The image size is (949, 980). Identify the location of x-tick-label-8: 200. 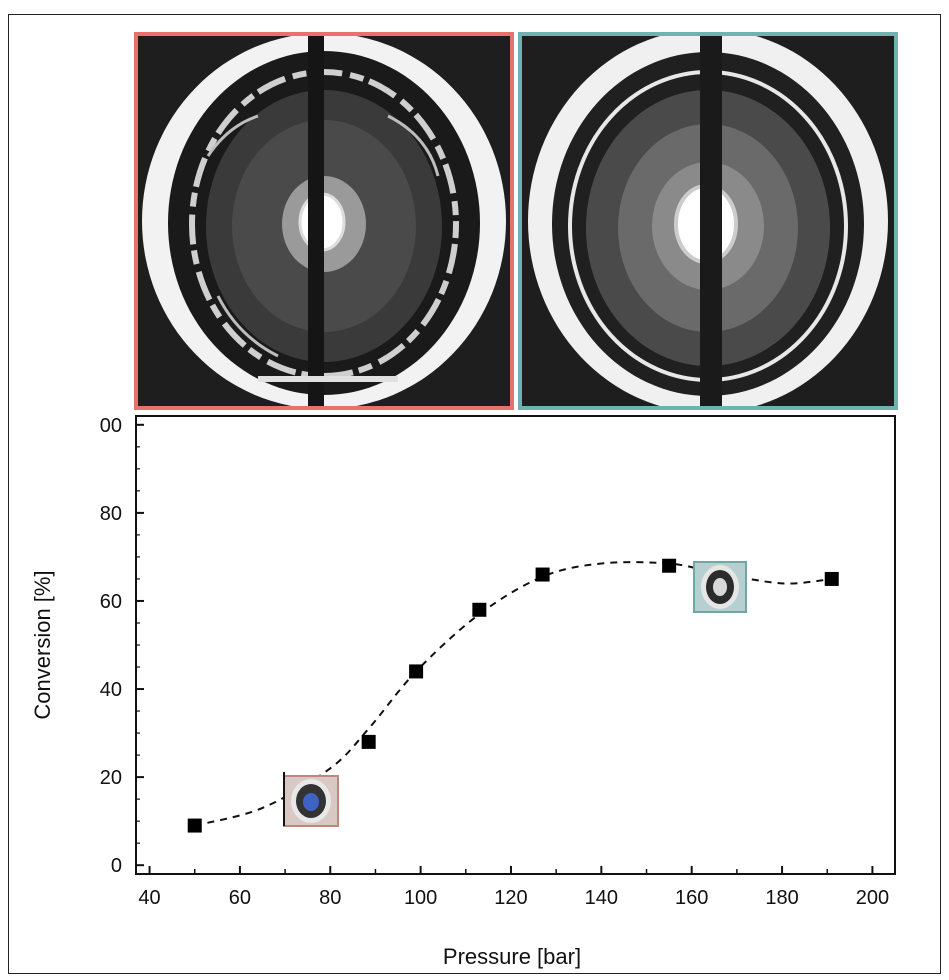
(872, 898).